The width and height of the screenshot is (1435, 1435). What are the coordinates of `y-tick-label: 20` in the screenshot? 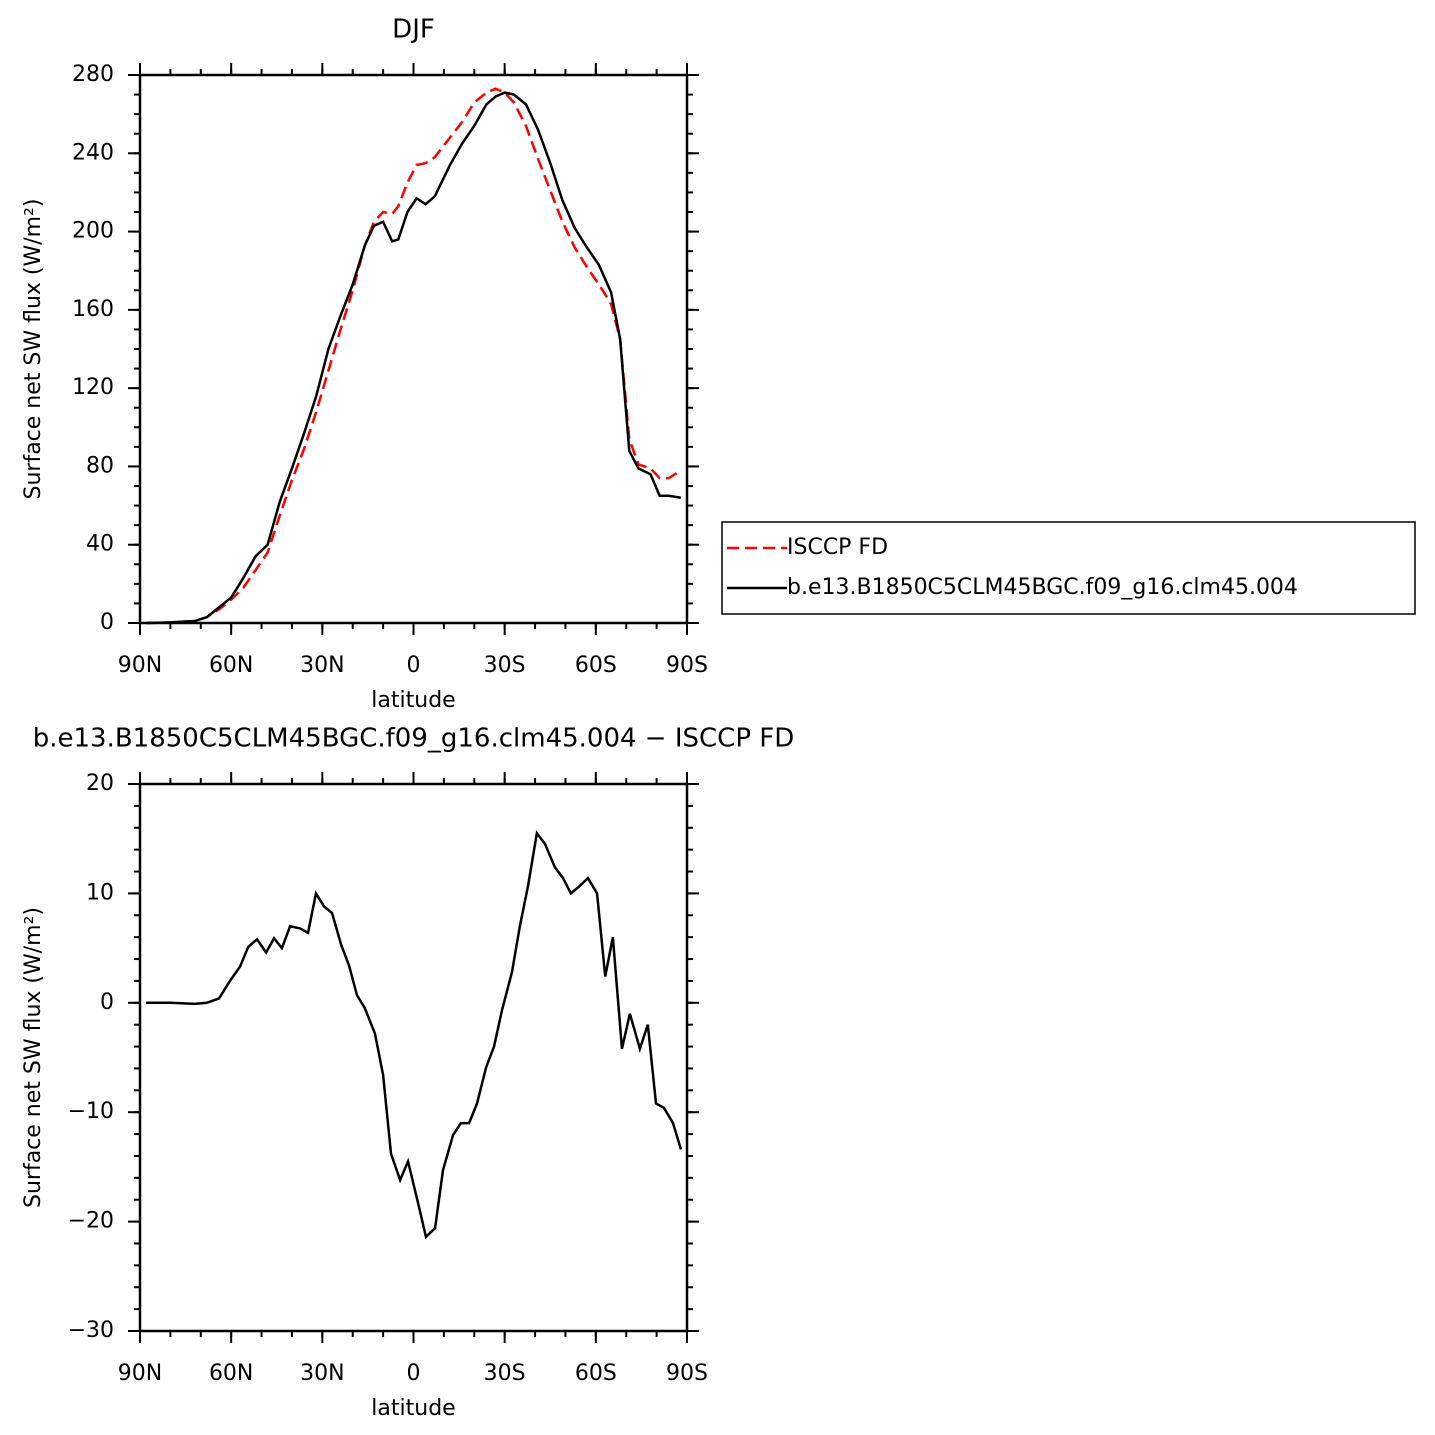 It's located at (100, 783).